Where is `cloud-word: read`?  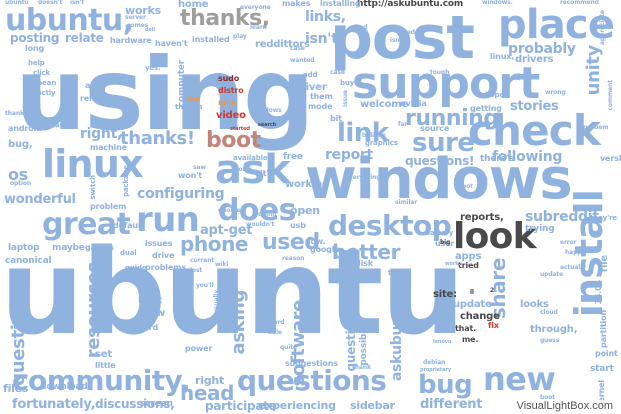 cloud-word: read is located at coordinates (407, 32).